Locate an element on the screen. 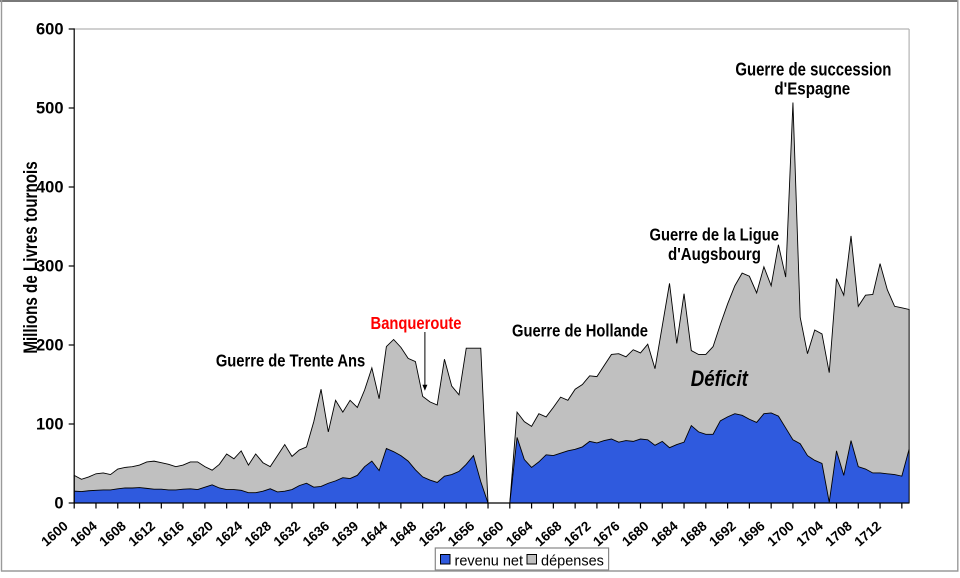 The width and height of the screenshot is (960, 578). svg-text: 100 is located at coordinates (50, 425).